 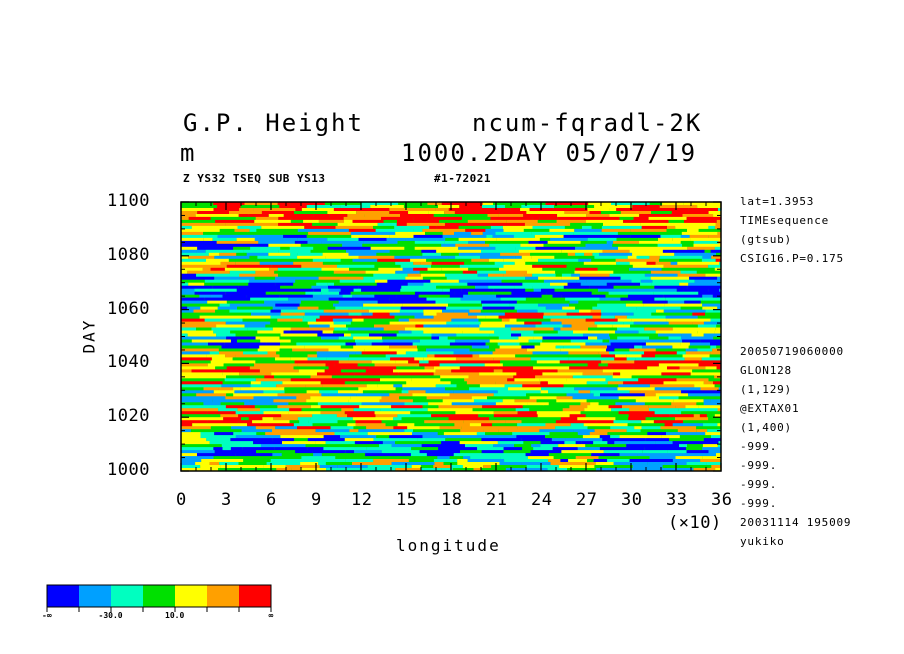 I want to click on colorbar-swatch, so click(x=63, y=596).